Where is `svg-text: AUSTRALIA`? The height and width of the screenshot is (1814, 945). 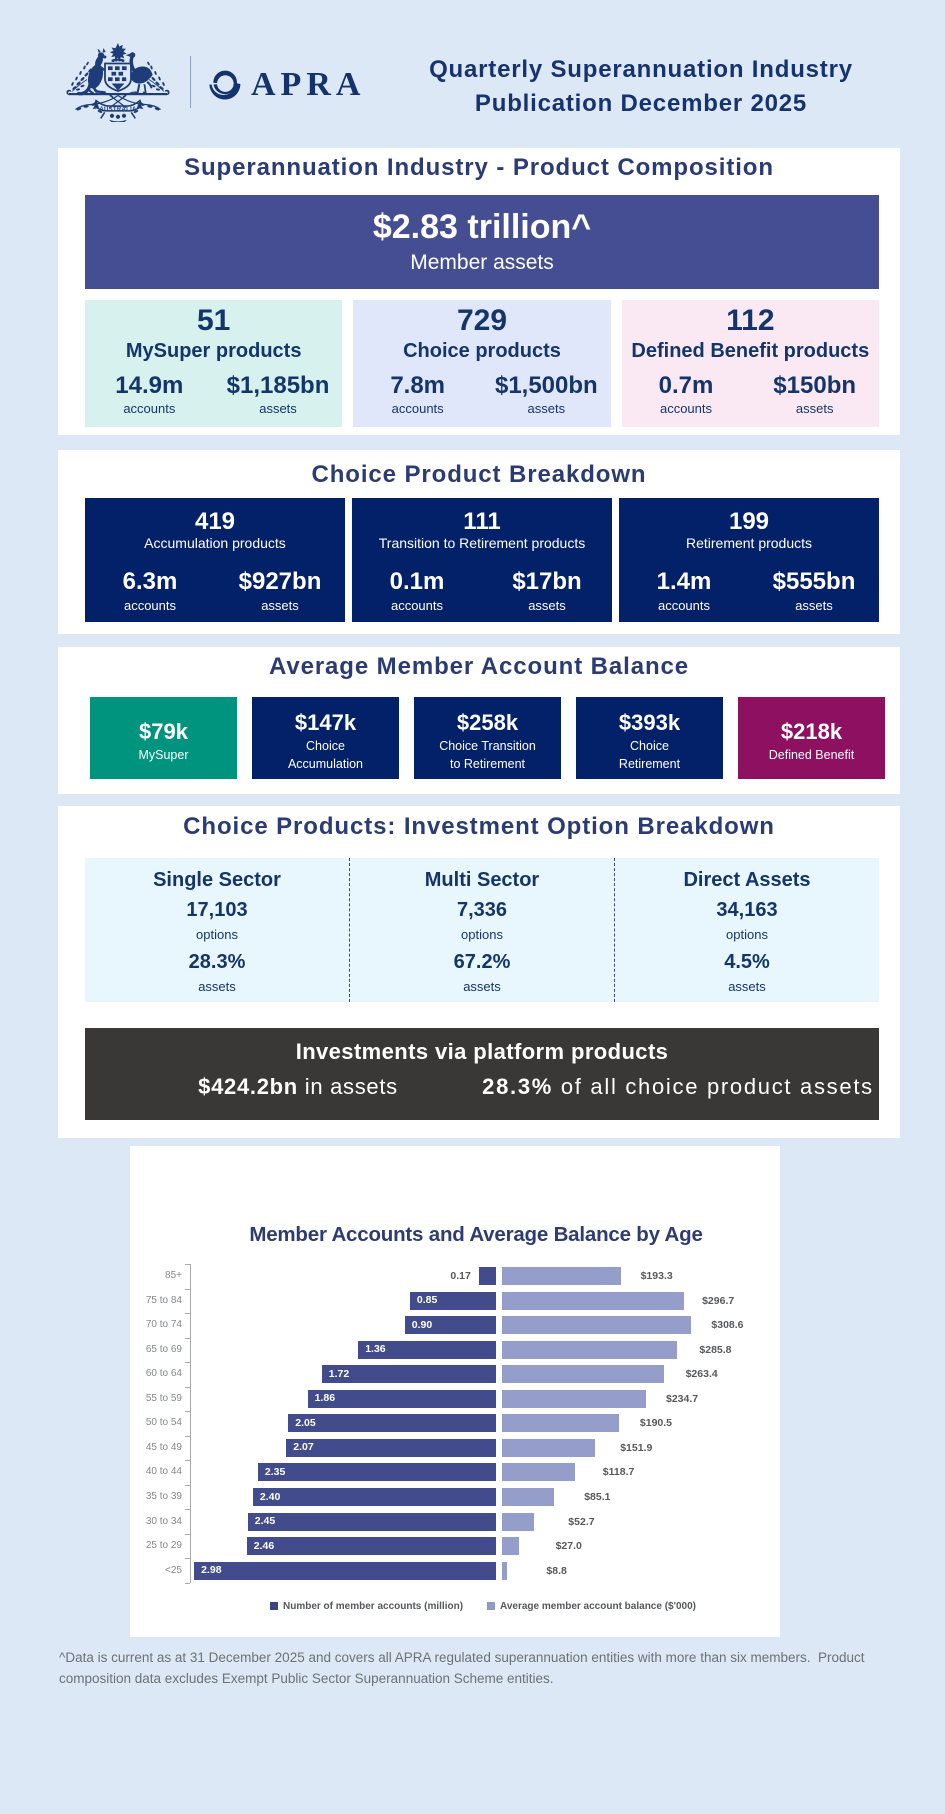 svg-text: AUSTRALIA is located at coordinates (118, 110).